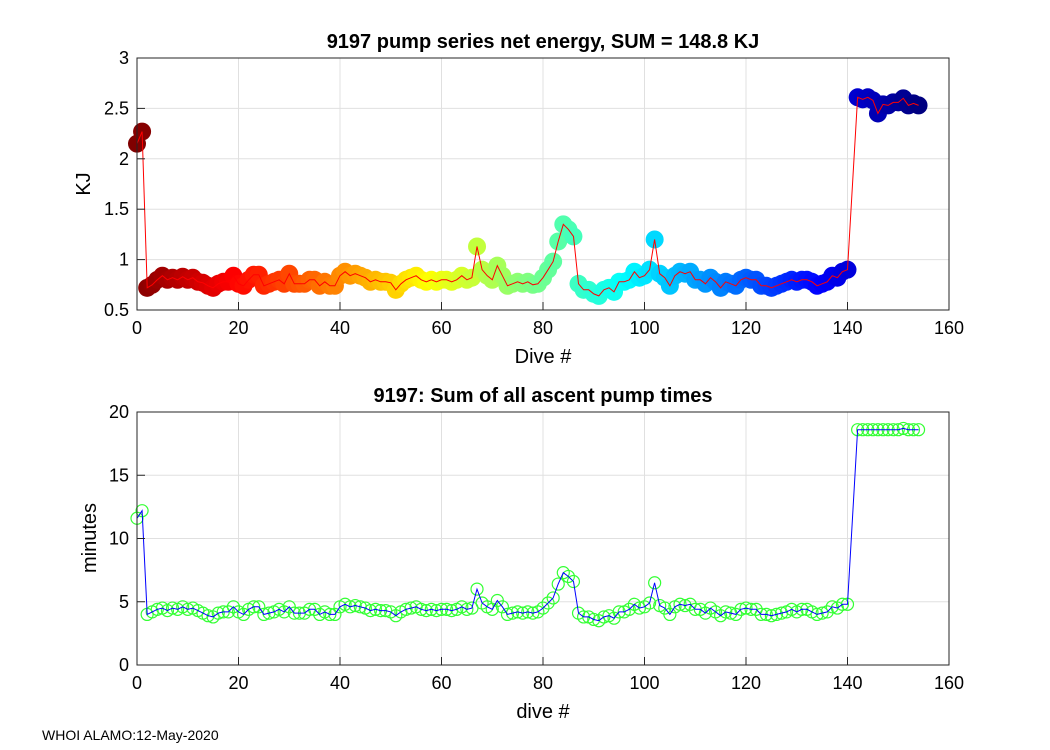 This screenshot has height=750, width=1050. I want to click on pump-time-y-tick-label: 10, so click(119, 539).